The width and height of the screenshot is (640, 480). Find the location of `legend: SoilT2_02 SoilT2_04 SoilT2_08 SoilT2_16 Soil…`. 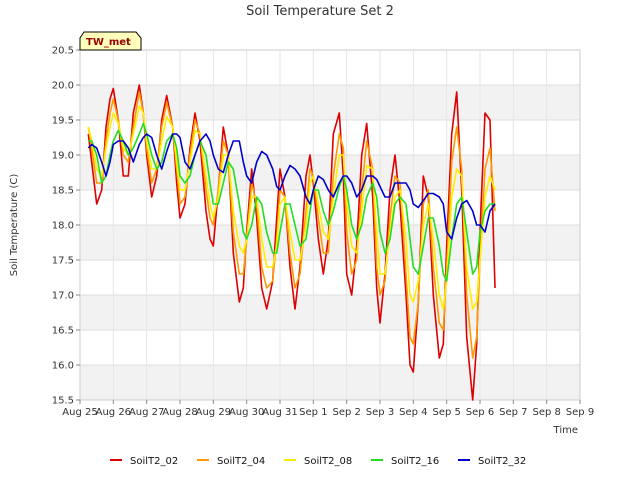

legend: SoilT2_02 SoilT2_04 SoilT2_08 SoilT2_16 Soil… is located at coordinates (318, 461).